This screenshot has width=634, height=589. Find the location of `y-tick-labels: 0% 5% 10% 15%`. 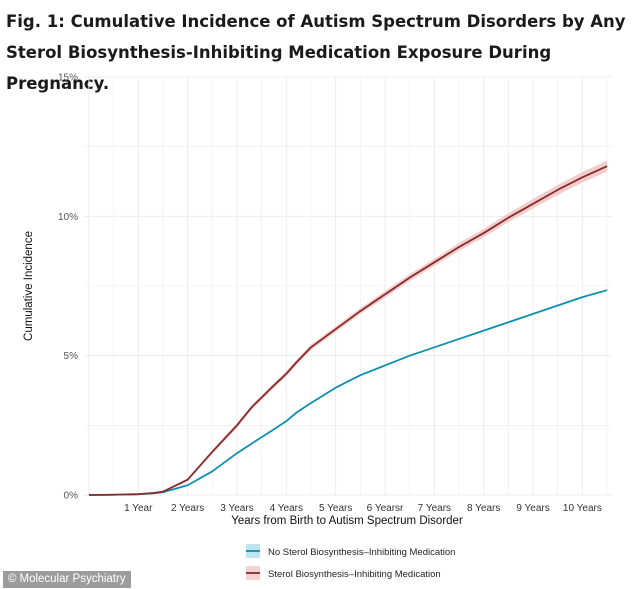

y-tick-labels: 0% 5% 10% 15% is located at coordinates (68, 287).